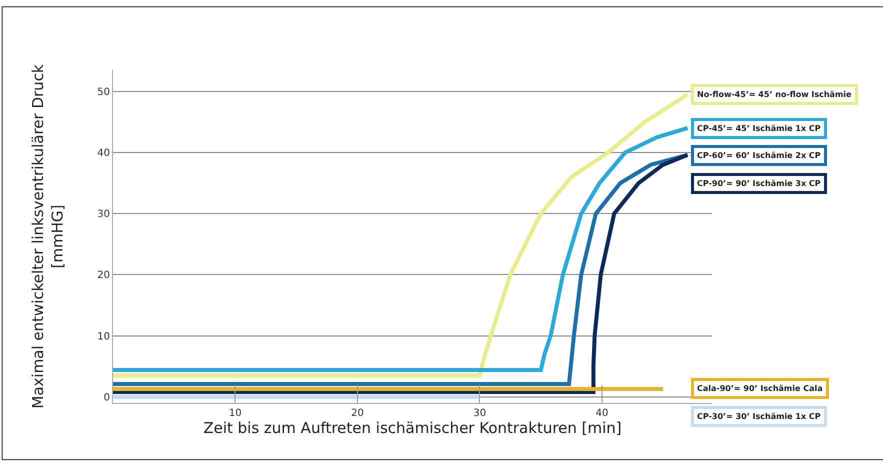 This screenshot has width=883, height=462. What do you see at coordinates (774, 94) in the screenshot?
I see `series-label: No-flow-45’= 45’ no-flow Ischämie` at bounding box center [774, 94].